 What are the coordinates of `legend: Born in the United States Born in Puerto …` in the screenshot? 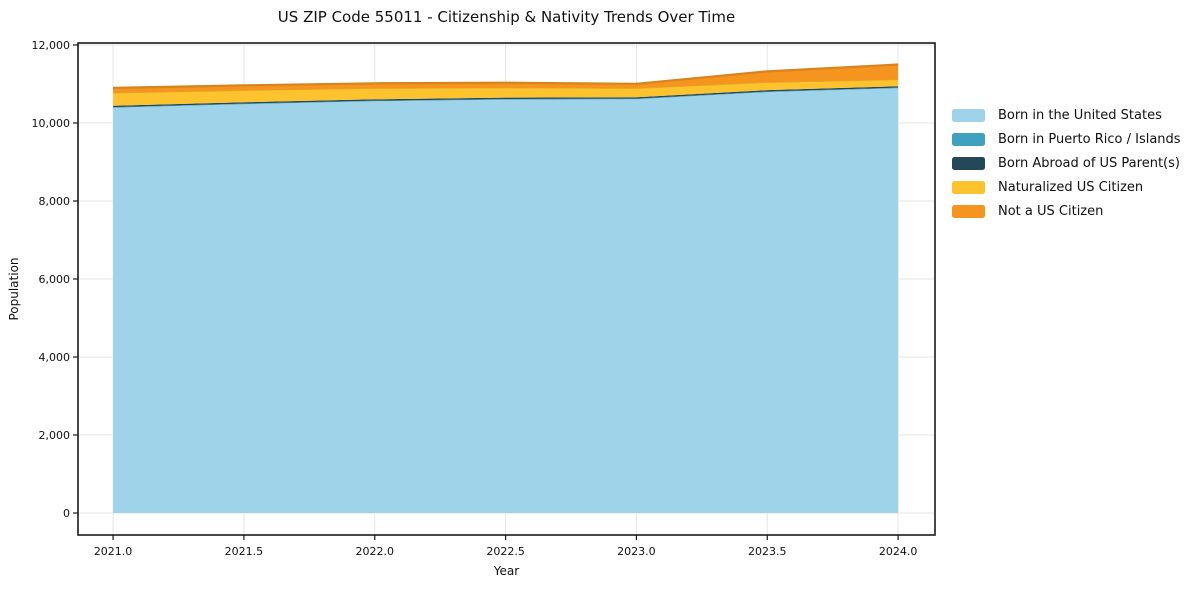 It's located at (1066, 163).